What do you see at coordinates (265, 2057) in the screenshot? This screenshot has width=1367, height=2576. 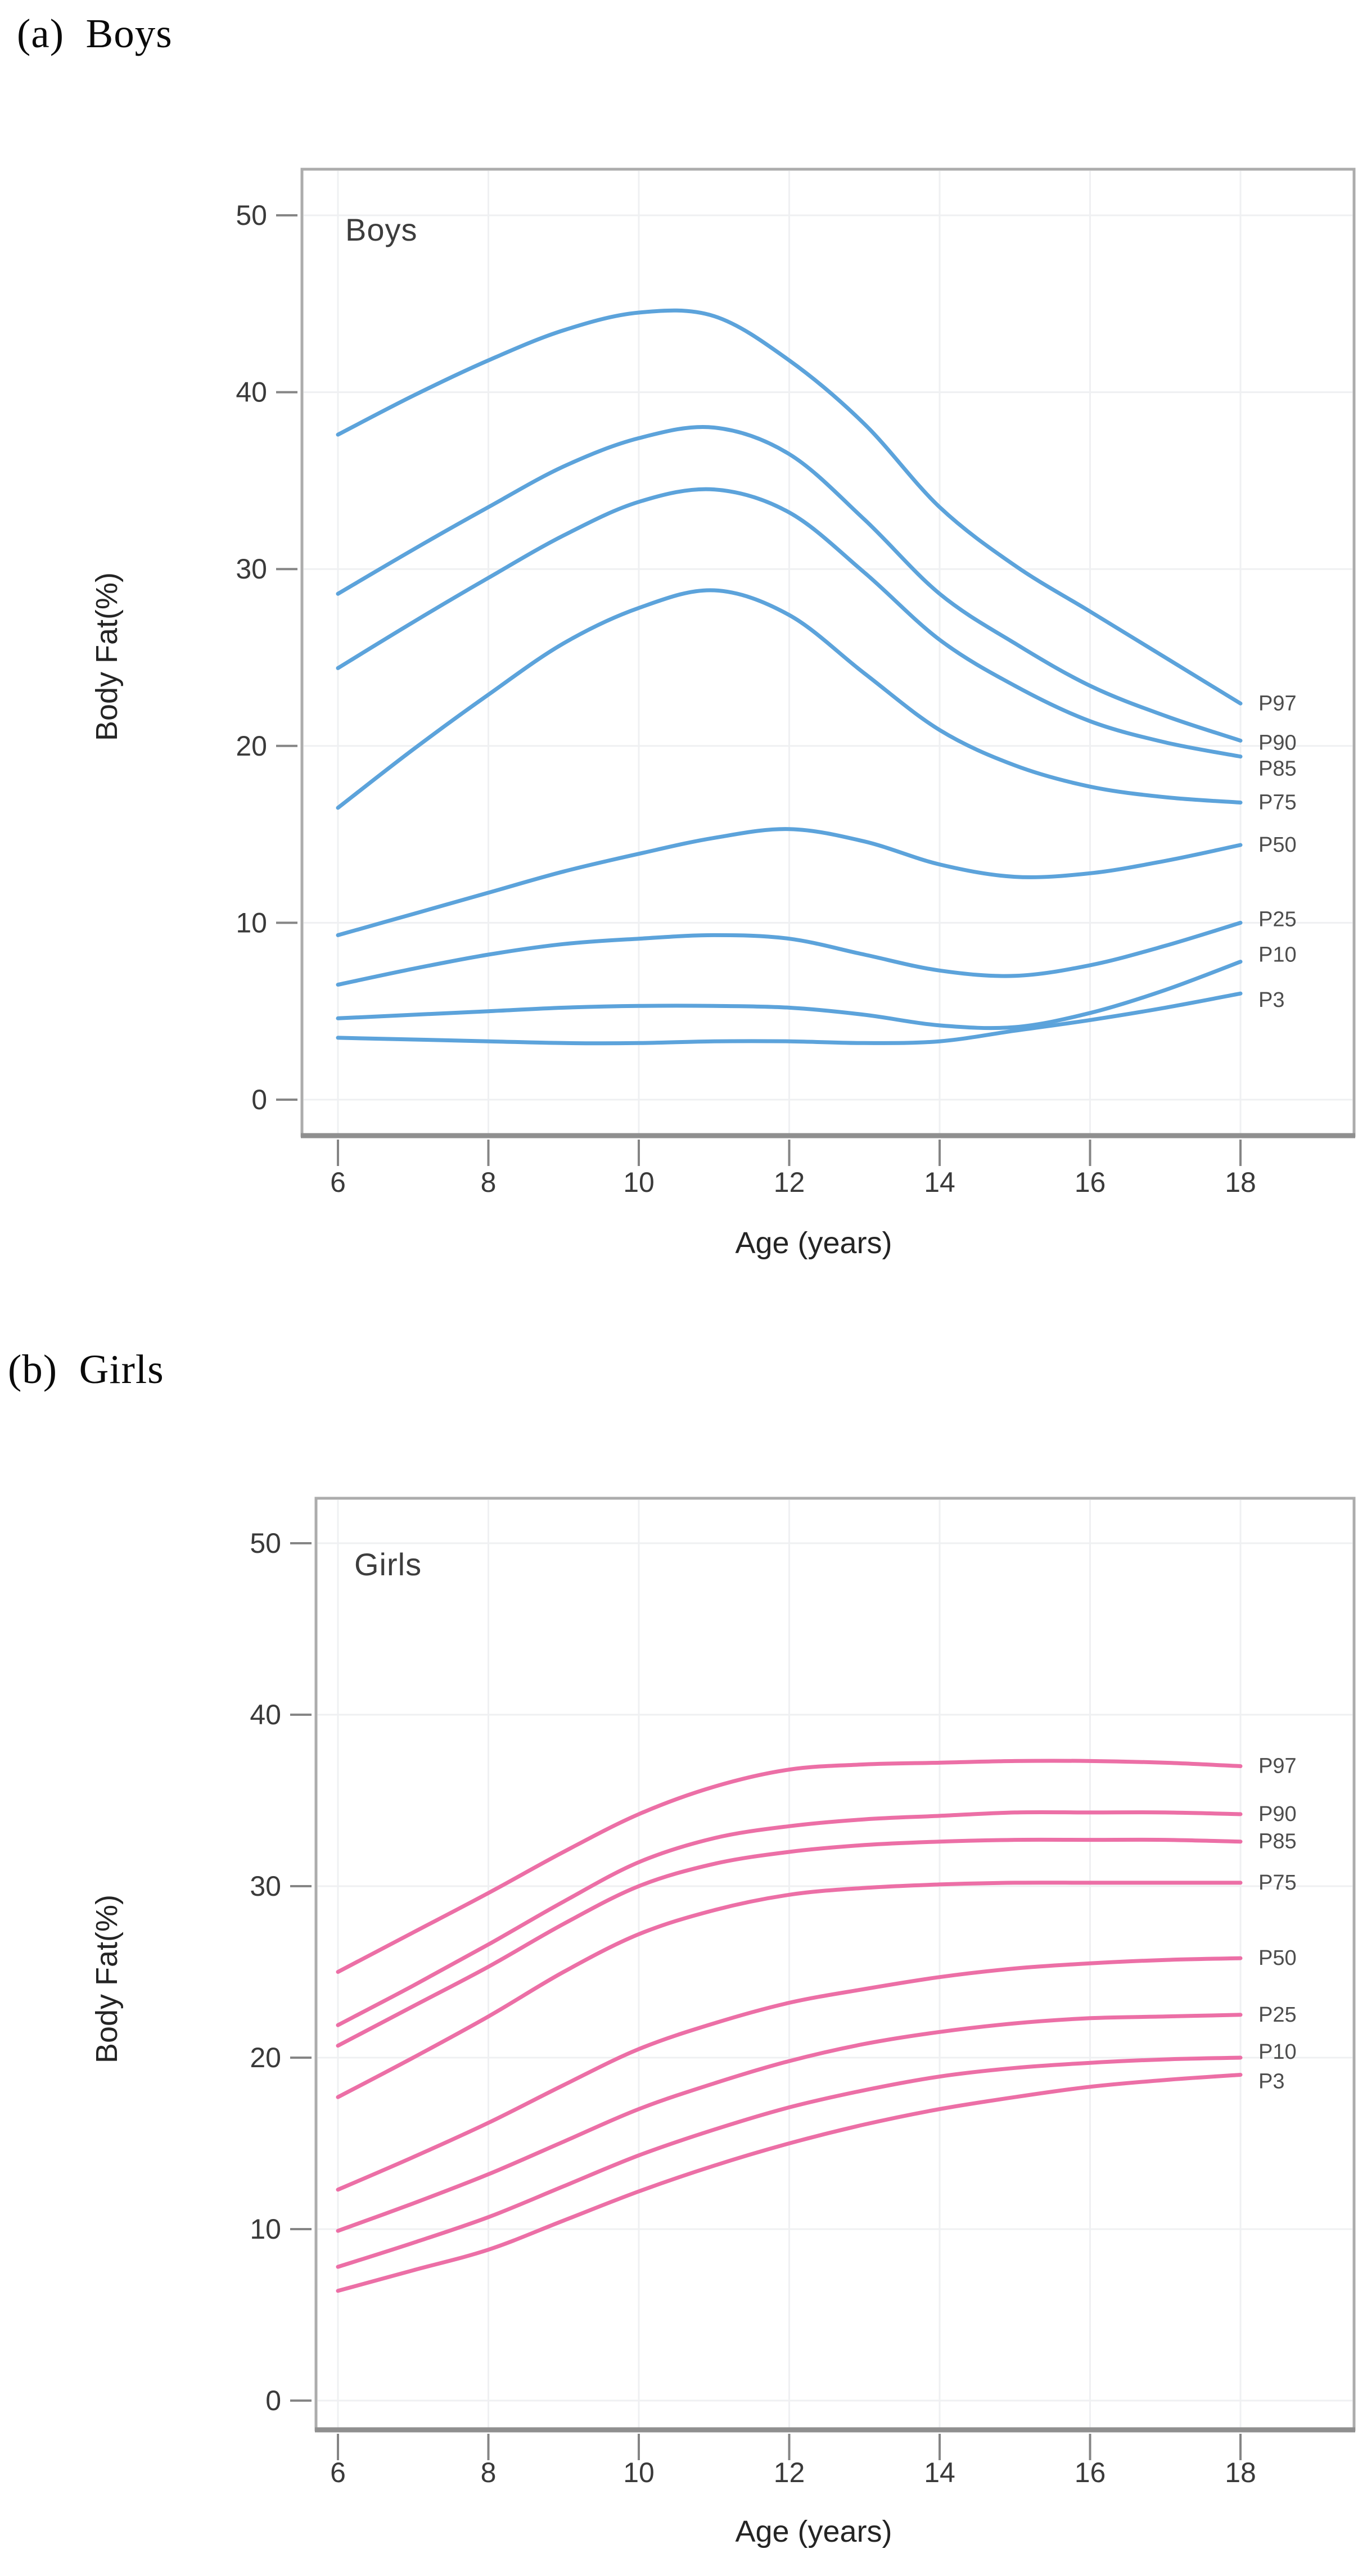 I see `y-tick-label-20-girls: 20` at bounding box center [265, 2057].